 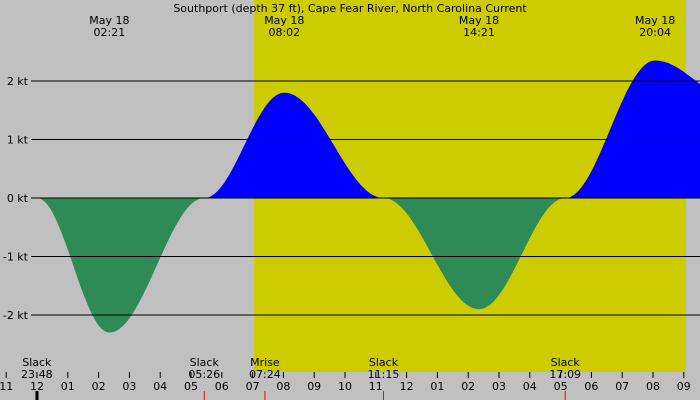 I want to click on top-time-label: 02:21, so click(x=110, y=32).